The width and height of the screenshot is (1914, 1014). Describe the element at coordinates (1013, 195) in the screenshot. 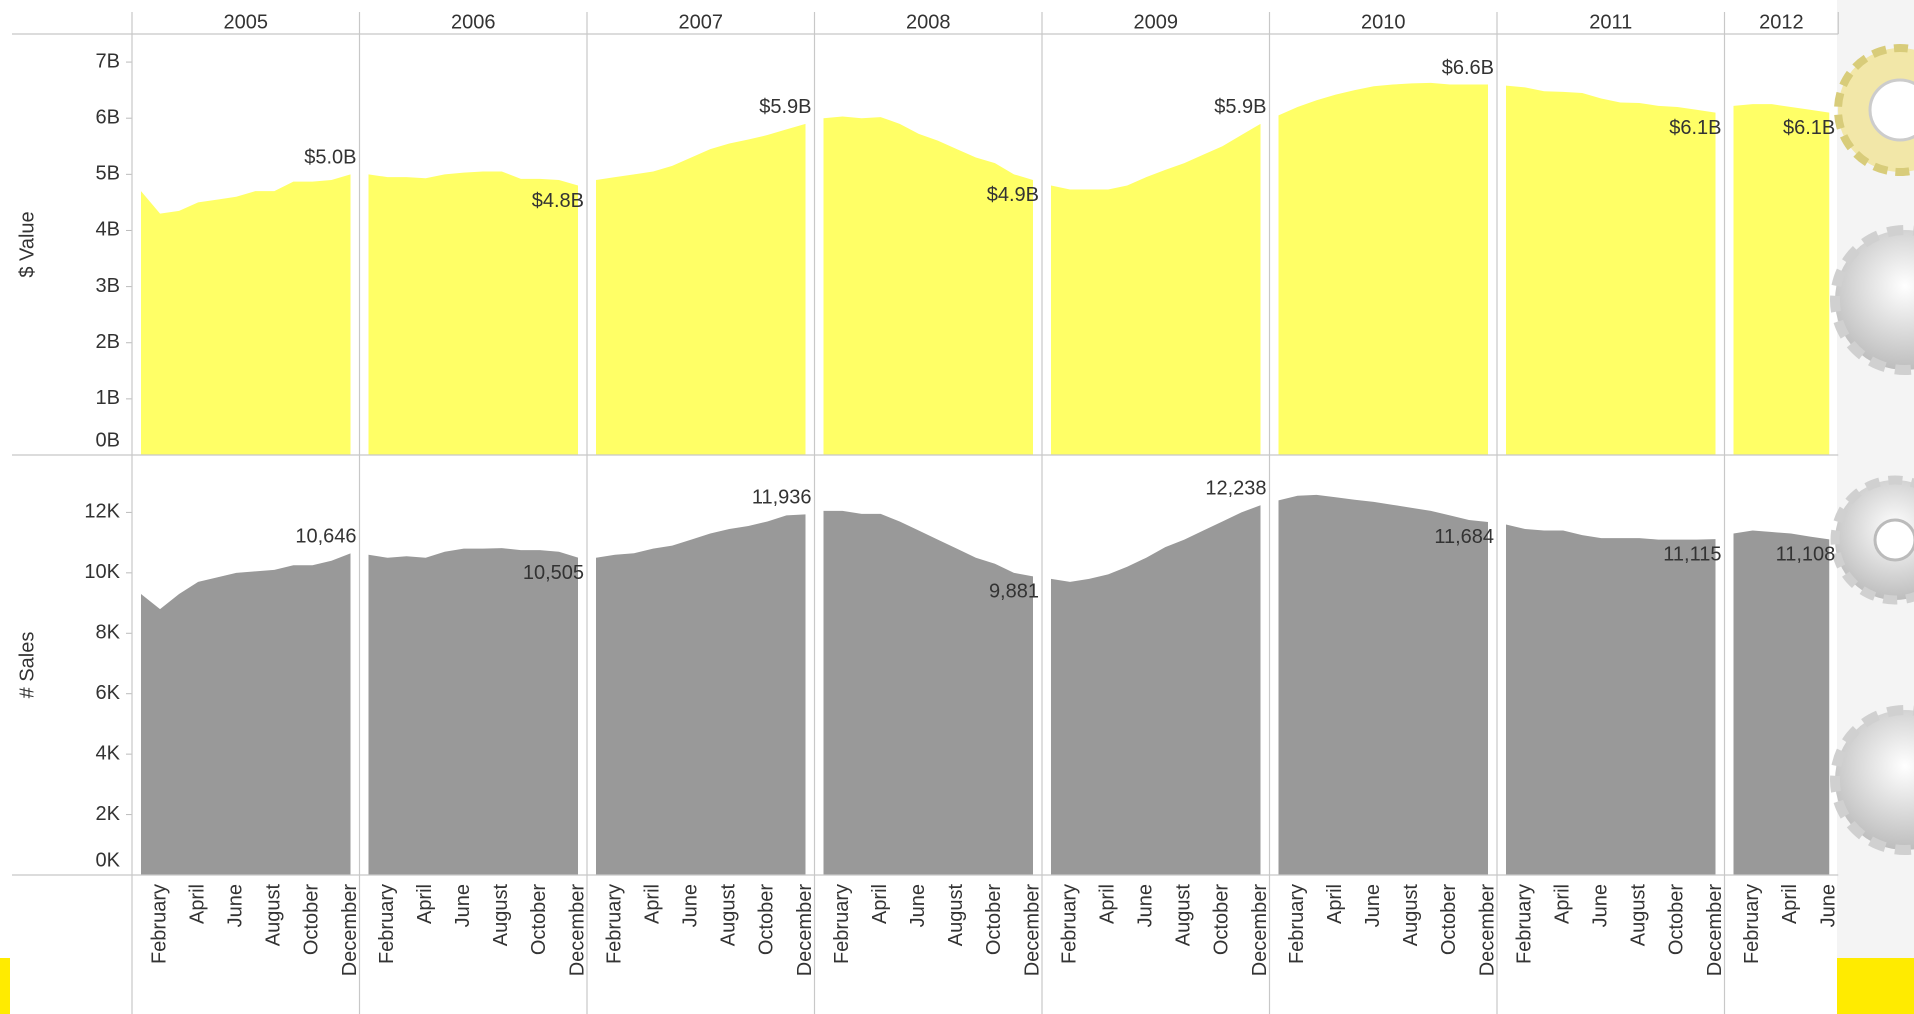

I see `data-label: $4.9B` at that location.